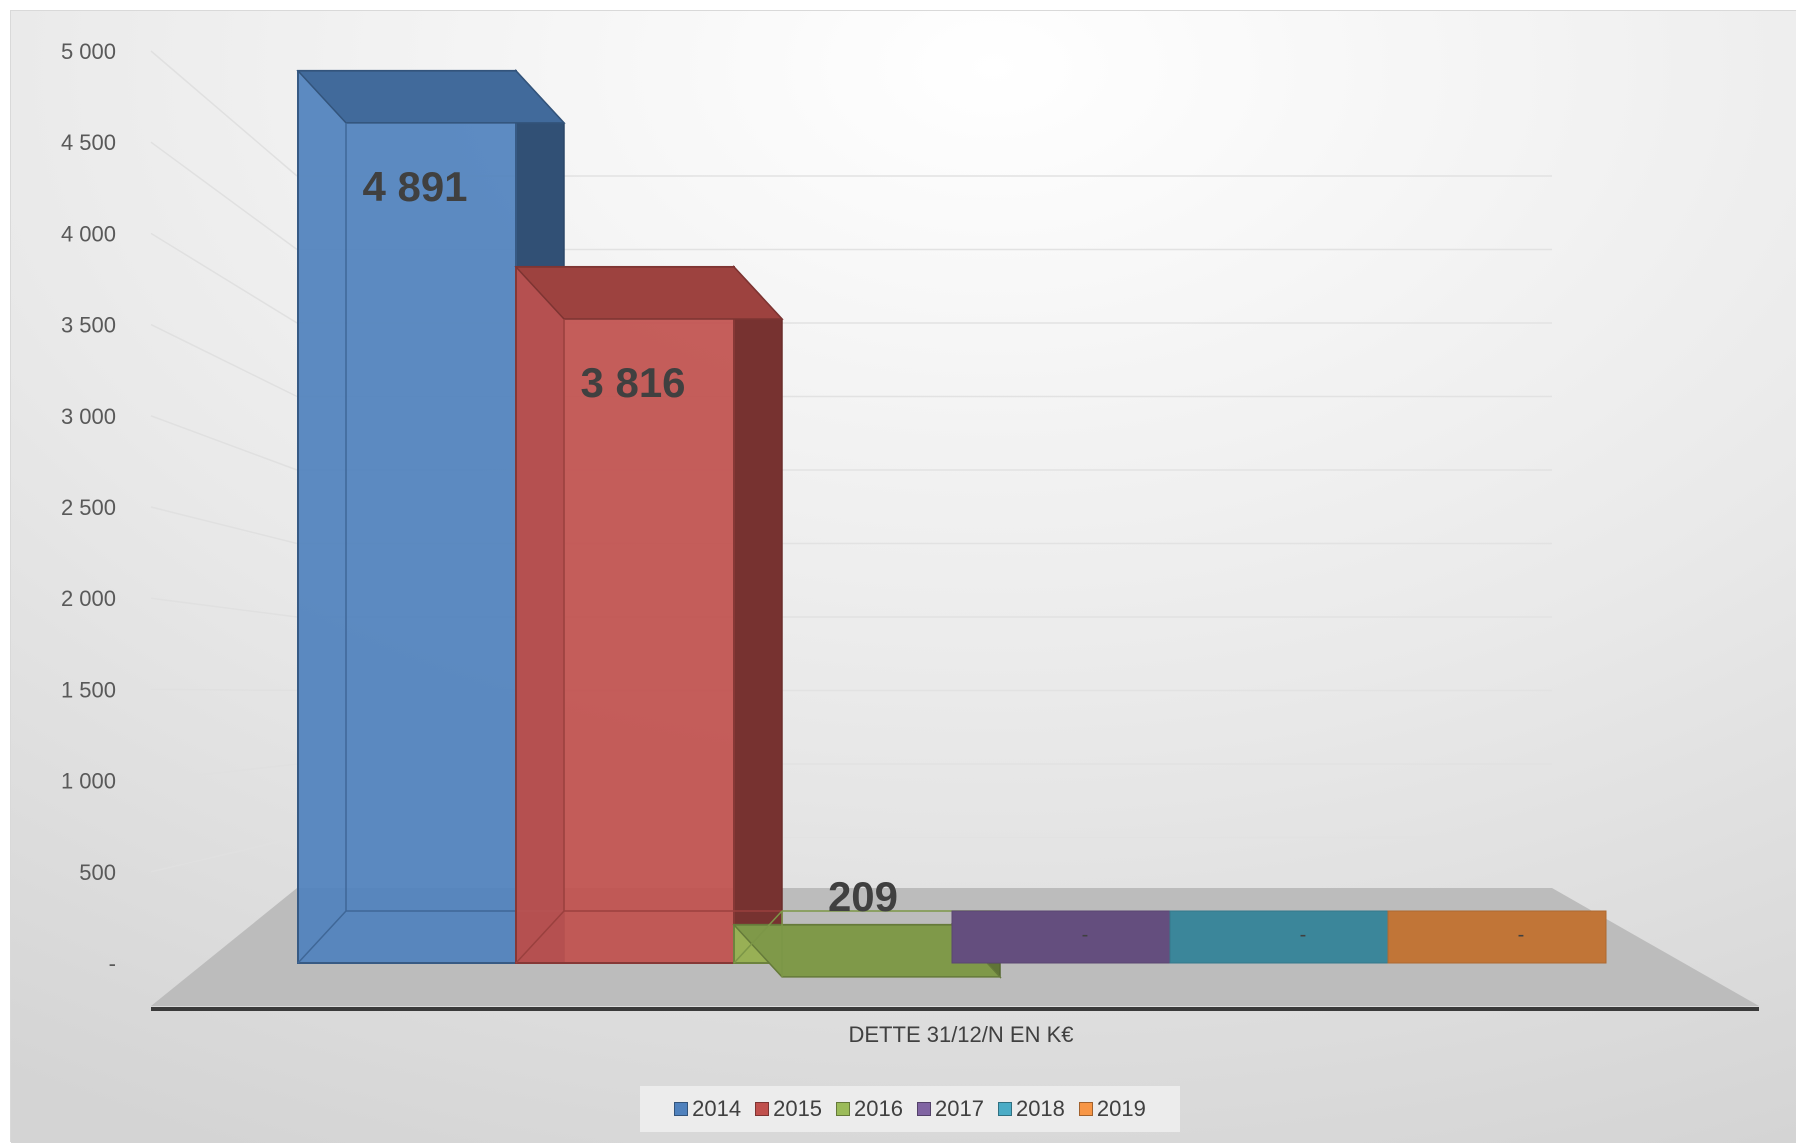 Image resolution: width=1796 pixels, height=1143 pixels. I want to click on legend-label: 2015, so click(798, 1108).